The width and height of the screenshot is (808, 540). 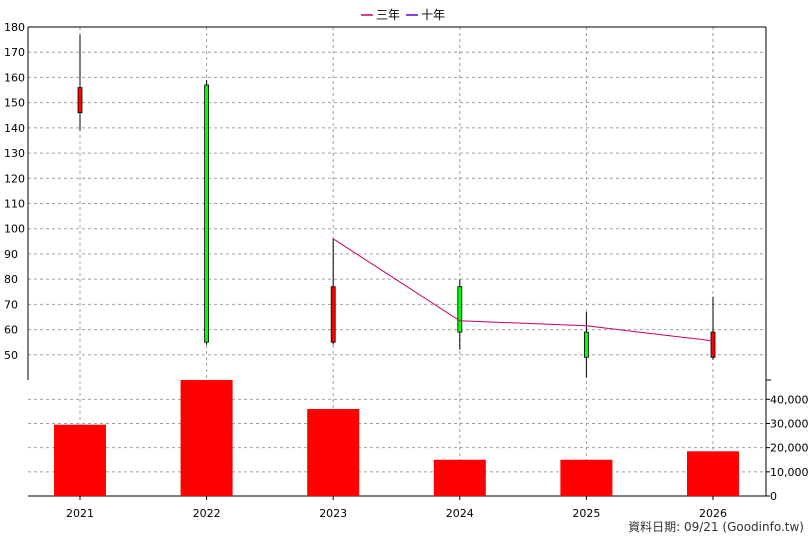 What do you see at coordinates (14, 153) in the screenshot?
I see `price-tick-label: 130` at bounding box center [14, 153].